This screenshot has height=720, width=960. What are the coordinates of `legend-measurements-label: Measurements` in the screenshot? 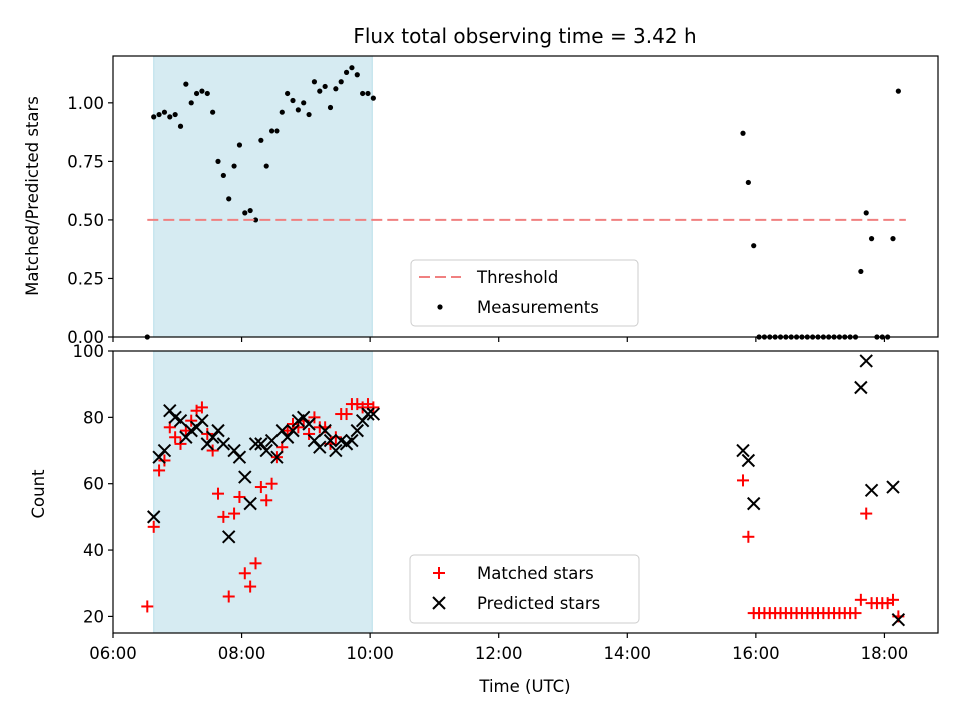 It's located at (538, 307).